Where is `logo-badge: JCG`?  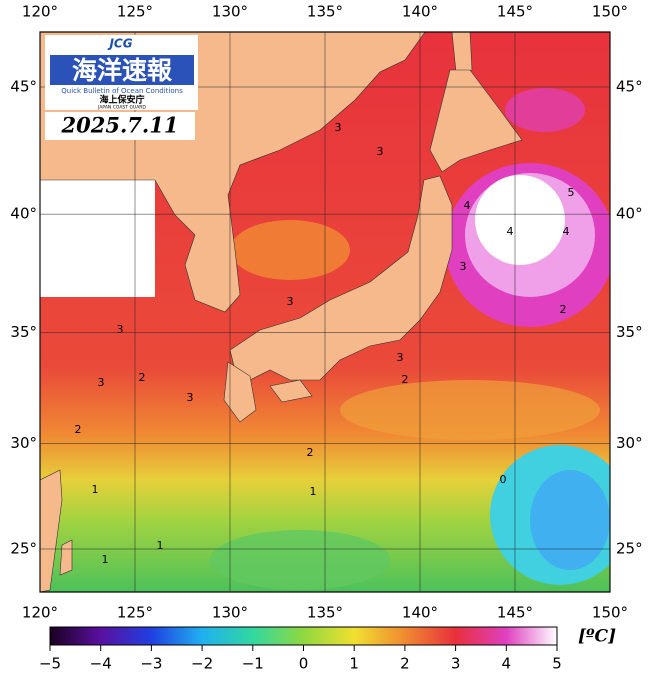
logo-badge: JCG is located at coordinates (119, 44).